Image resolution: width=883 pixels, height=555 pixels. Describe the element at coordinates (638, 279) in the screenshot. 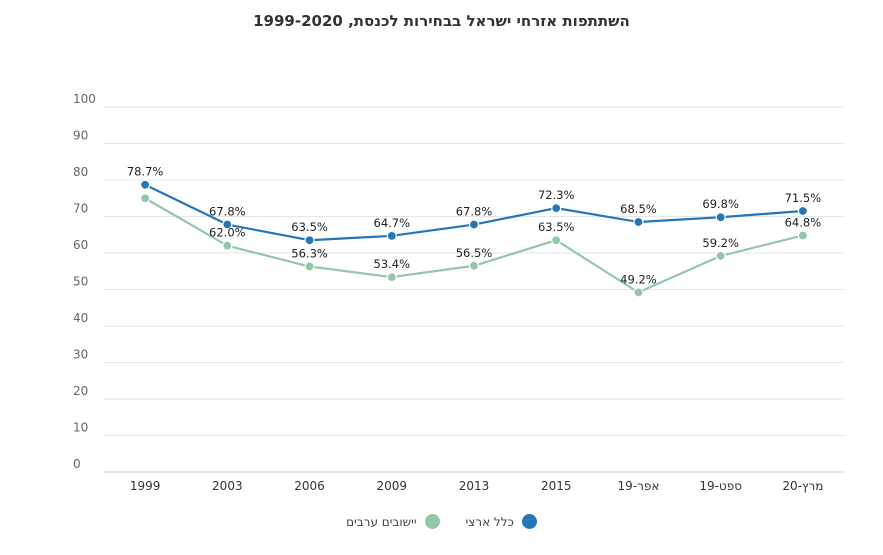

I see `data-label: 49.2%` at that location.